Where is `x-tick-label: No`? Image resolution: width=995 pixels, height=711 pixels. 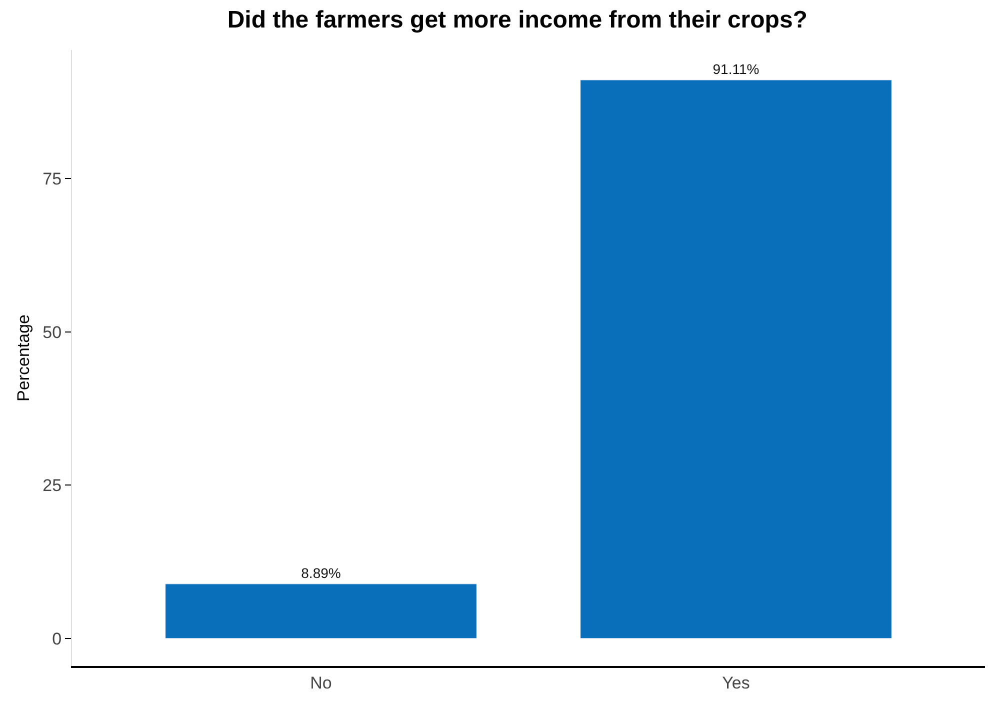
x-tick-label: No is located at coordinates (321, 682).